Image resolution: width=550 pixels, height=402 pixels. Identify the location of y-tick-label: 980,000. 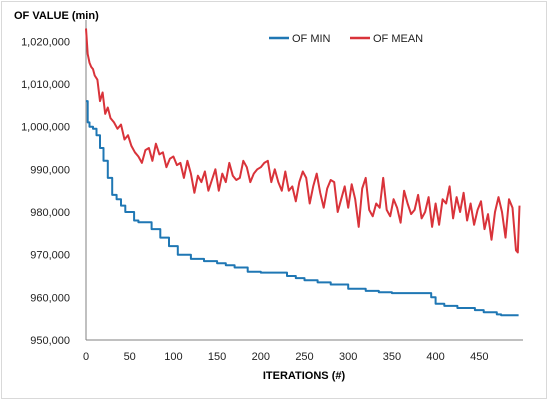
(50, 213).